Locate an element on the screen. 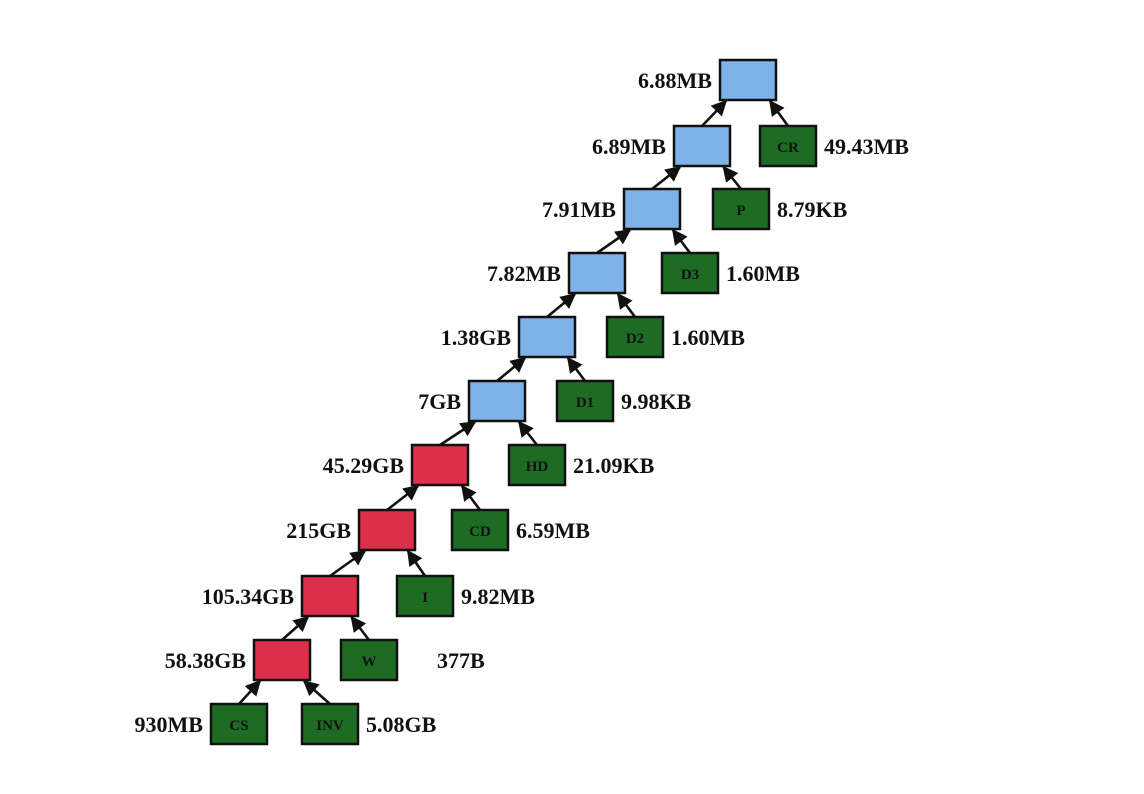  size-label: 9.98KB is located at coordinates (656, 401).